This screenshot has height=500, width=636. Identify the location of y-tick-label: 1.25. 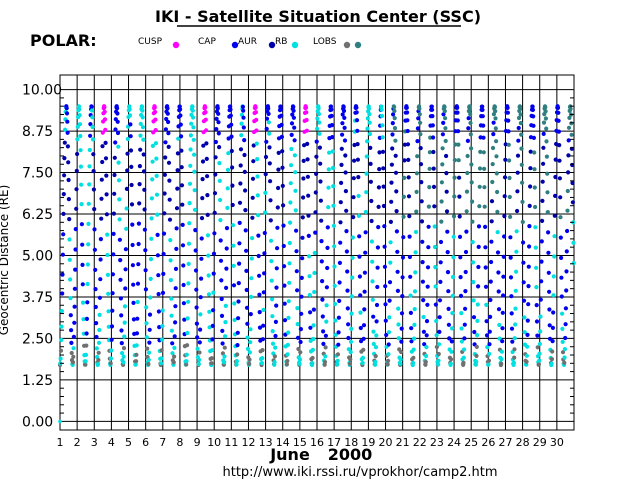
(37, 381).